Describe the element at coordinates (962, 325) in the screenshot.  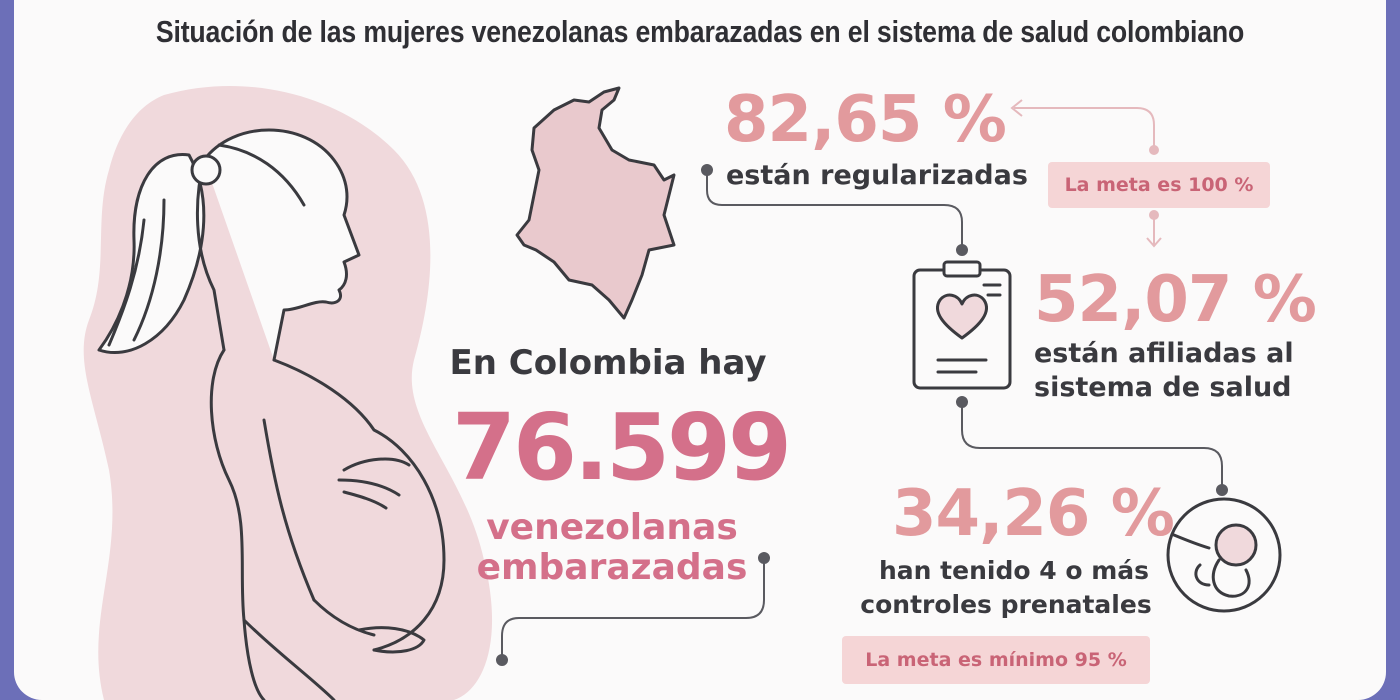
I see `clipboard-heart-icon` at that location.